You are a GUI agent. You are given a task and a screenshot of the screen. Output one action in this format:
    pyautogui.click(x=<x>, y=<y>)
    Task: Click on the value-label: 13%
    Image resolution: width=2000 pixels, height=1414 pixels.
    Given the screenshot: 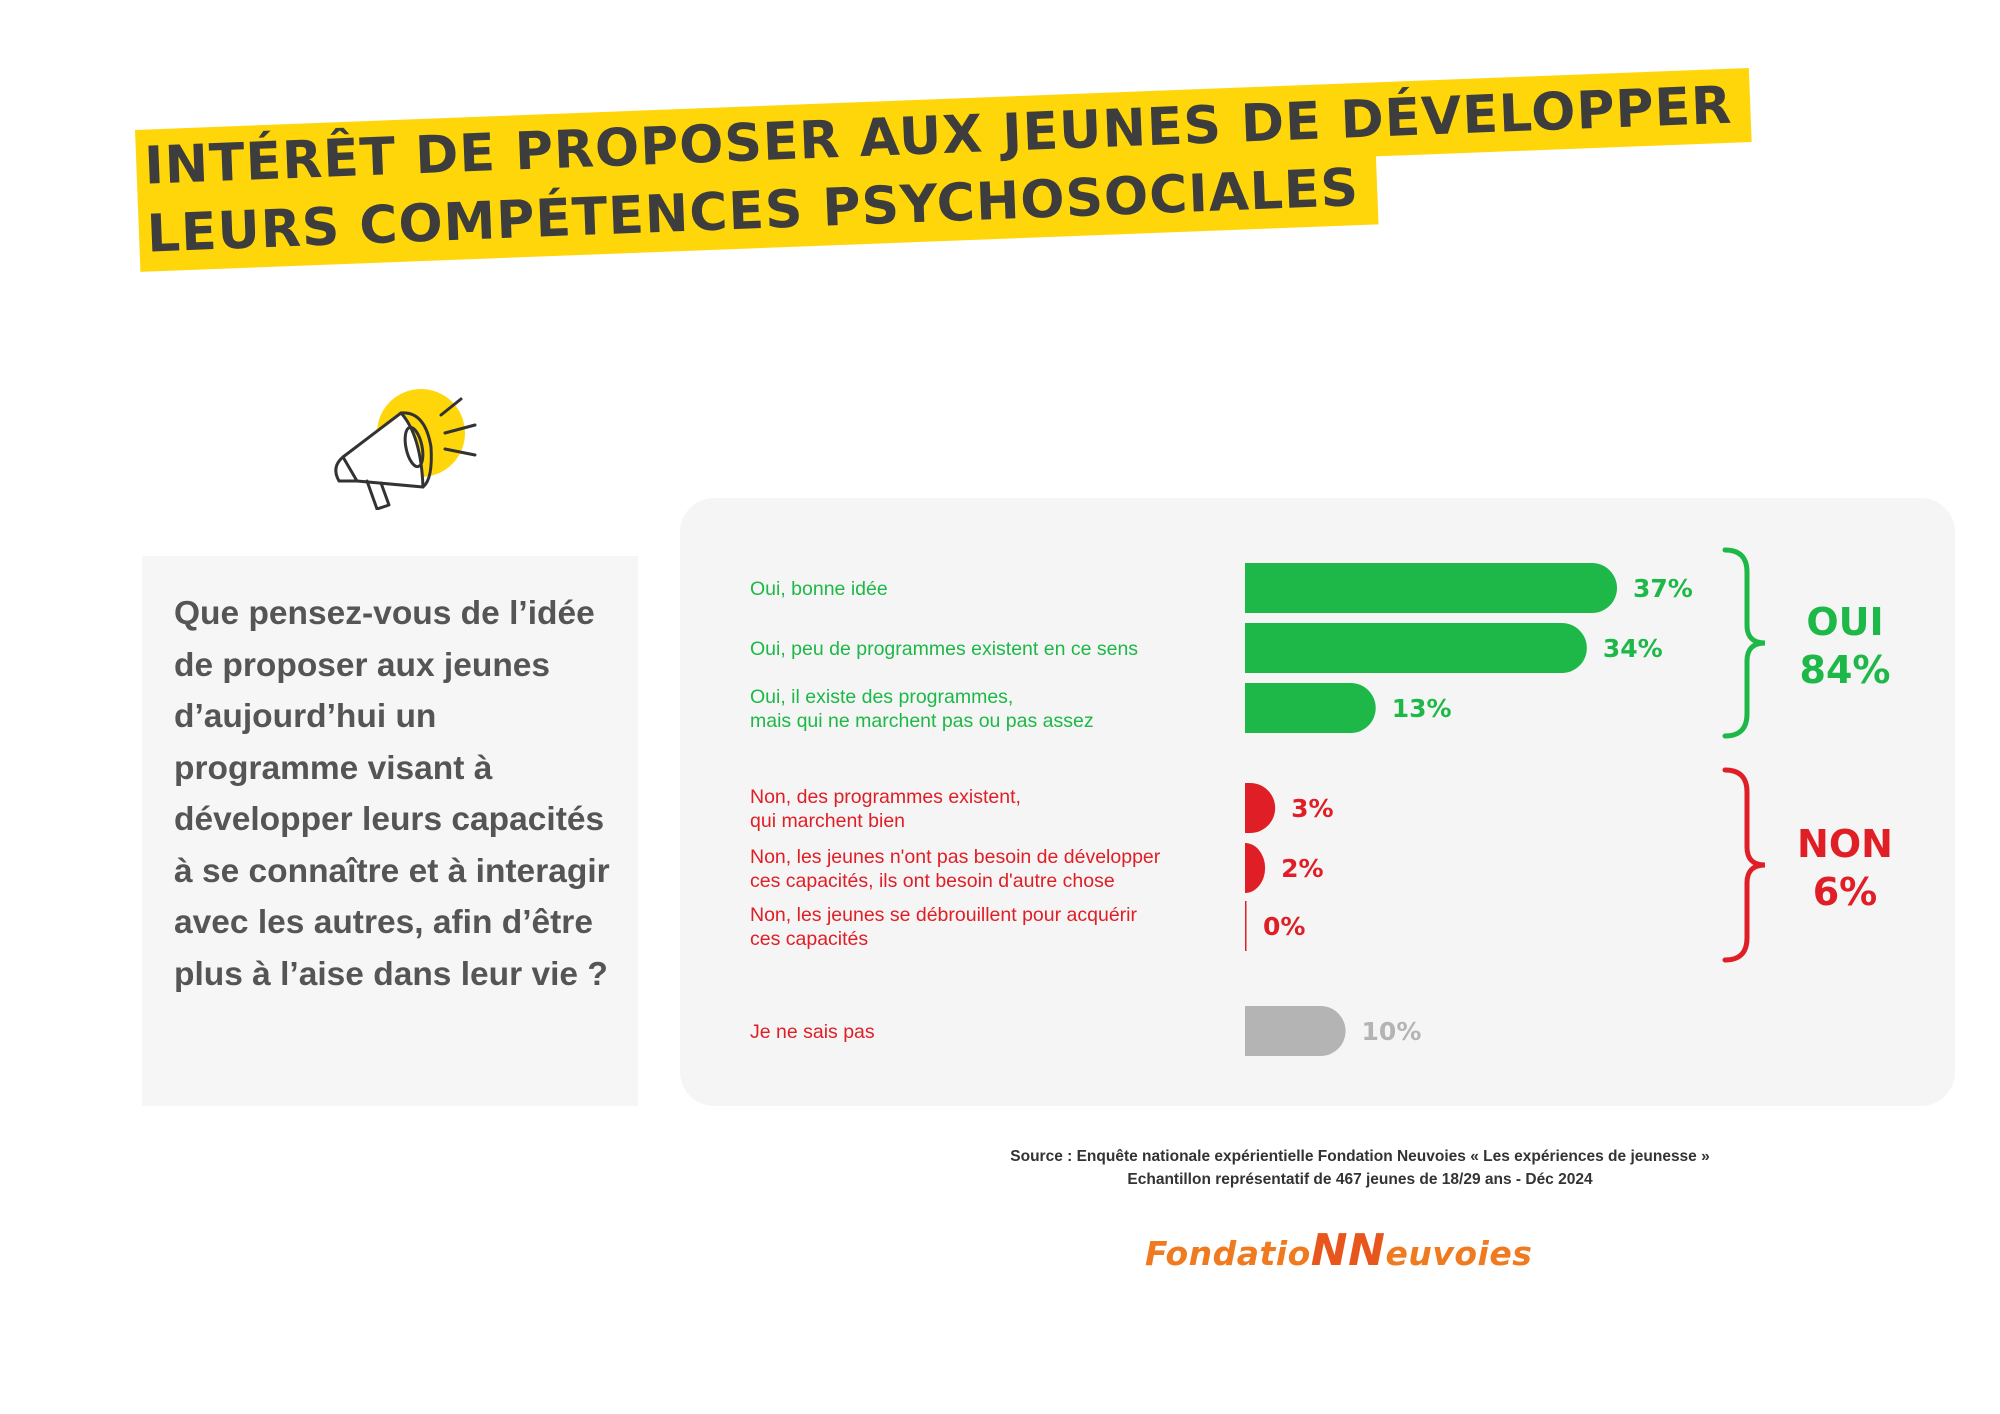 What is the action you would take?
    pyautogui.click(x=1422, y=708)
    